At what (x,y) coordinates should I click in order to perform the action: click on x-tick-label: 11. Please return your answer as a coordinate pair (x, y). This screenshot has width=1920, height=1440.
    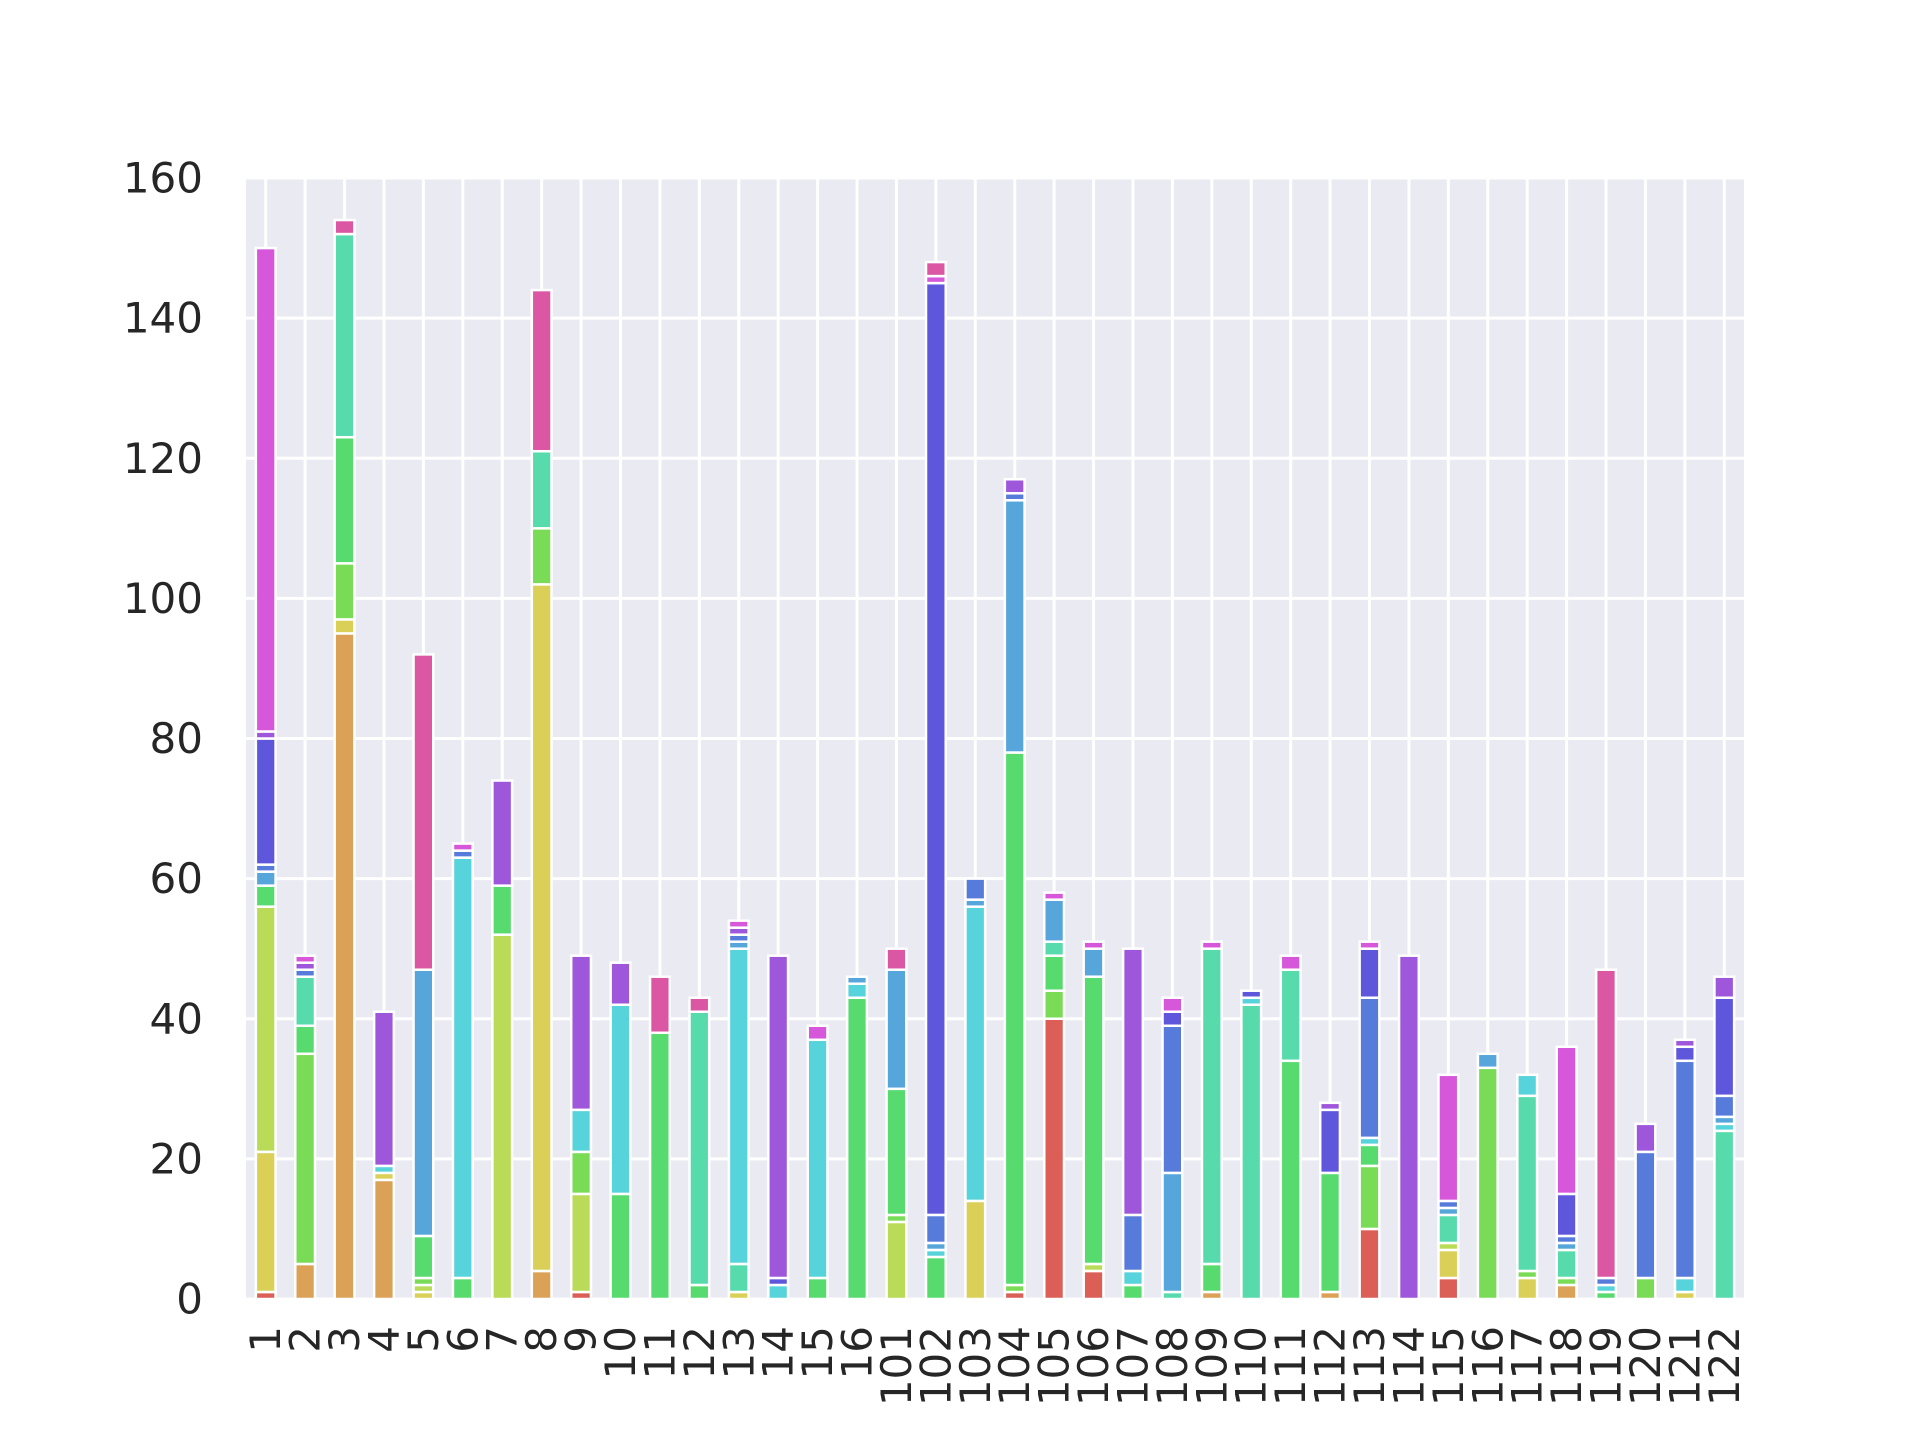
    Looking at the image, I should click on (659, 1352).